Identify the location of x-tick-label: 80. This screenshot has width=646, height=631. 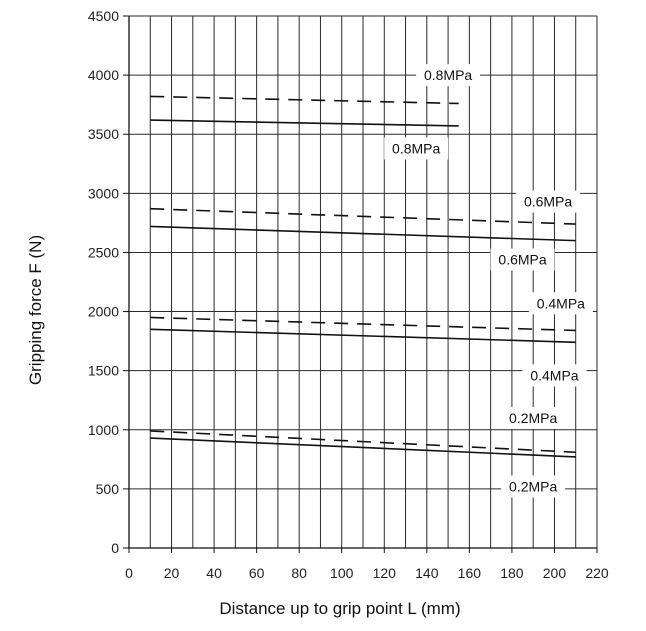
(299, 573).